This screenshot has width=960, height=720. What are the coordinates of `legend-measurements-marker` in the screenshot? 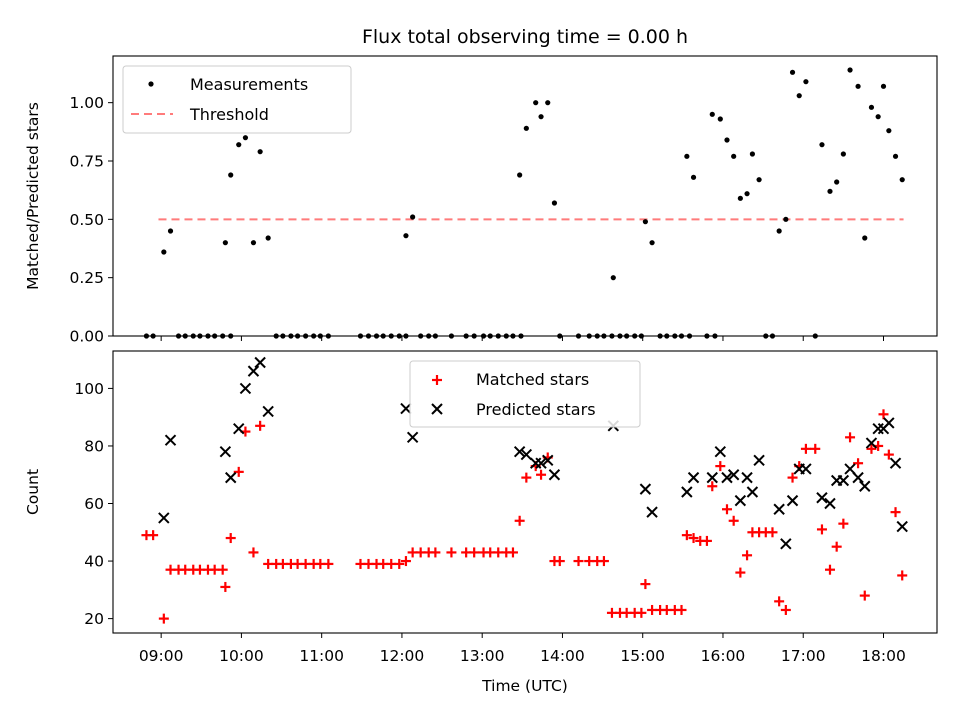 It's located at (151, 84).